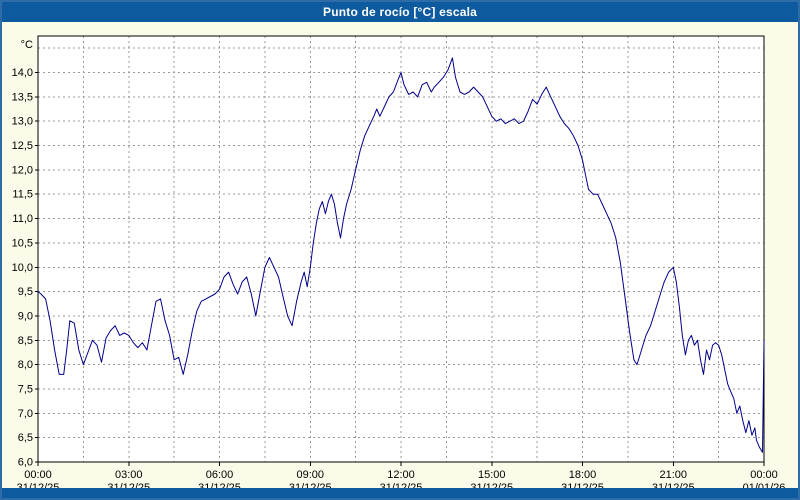  Describe the element at coordinates (25, 414) in the screenshot. I see `y-tick-label: 7,0` at that location.